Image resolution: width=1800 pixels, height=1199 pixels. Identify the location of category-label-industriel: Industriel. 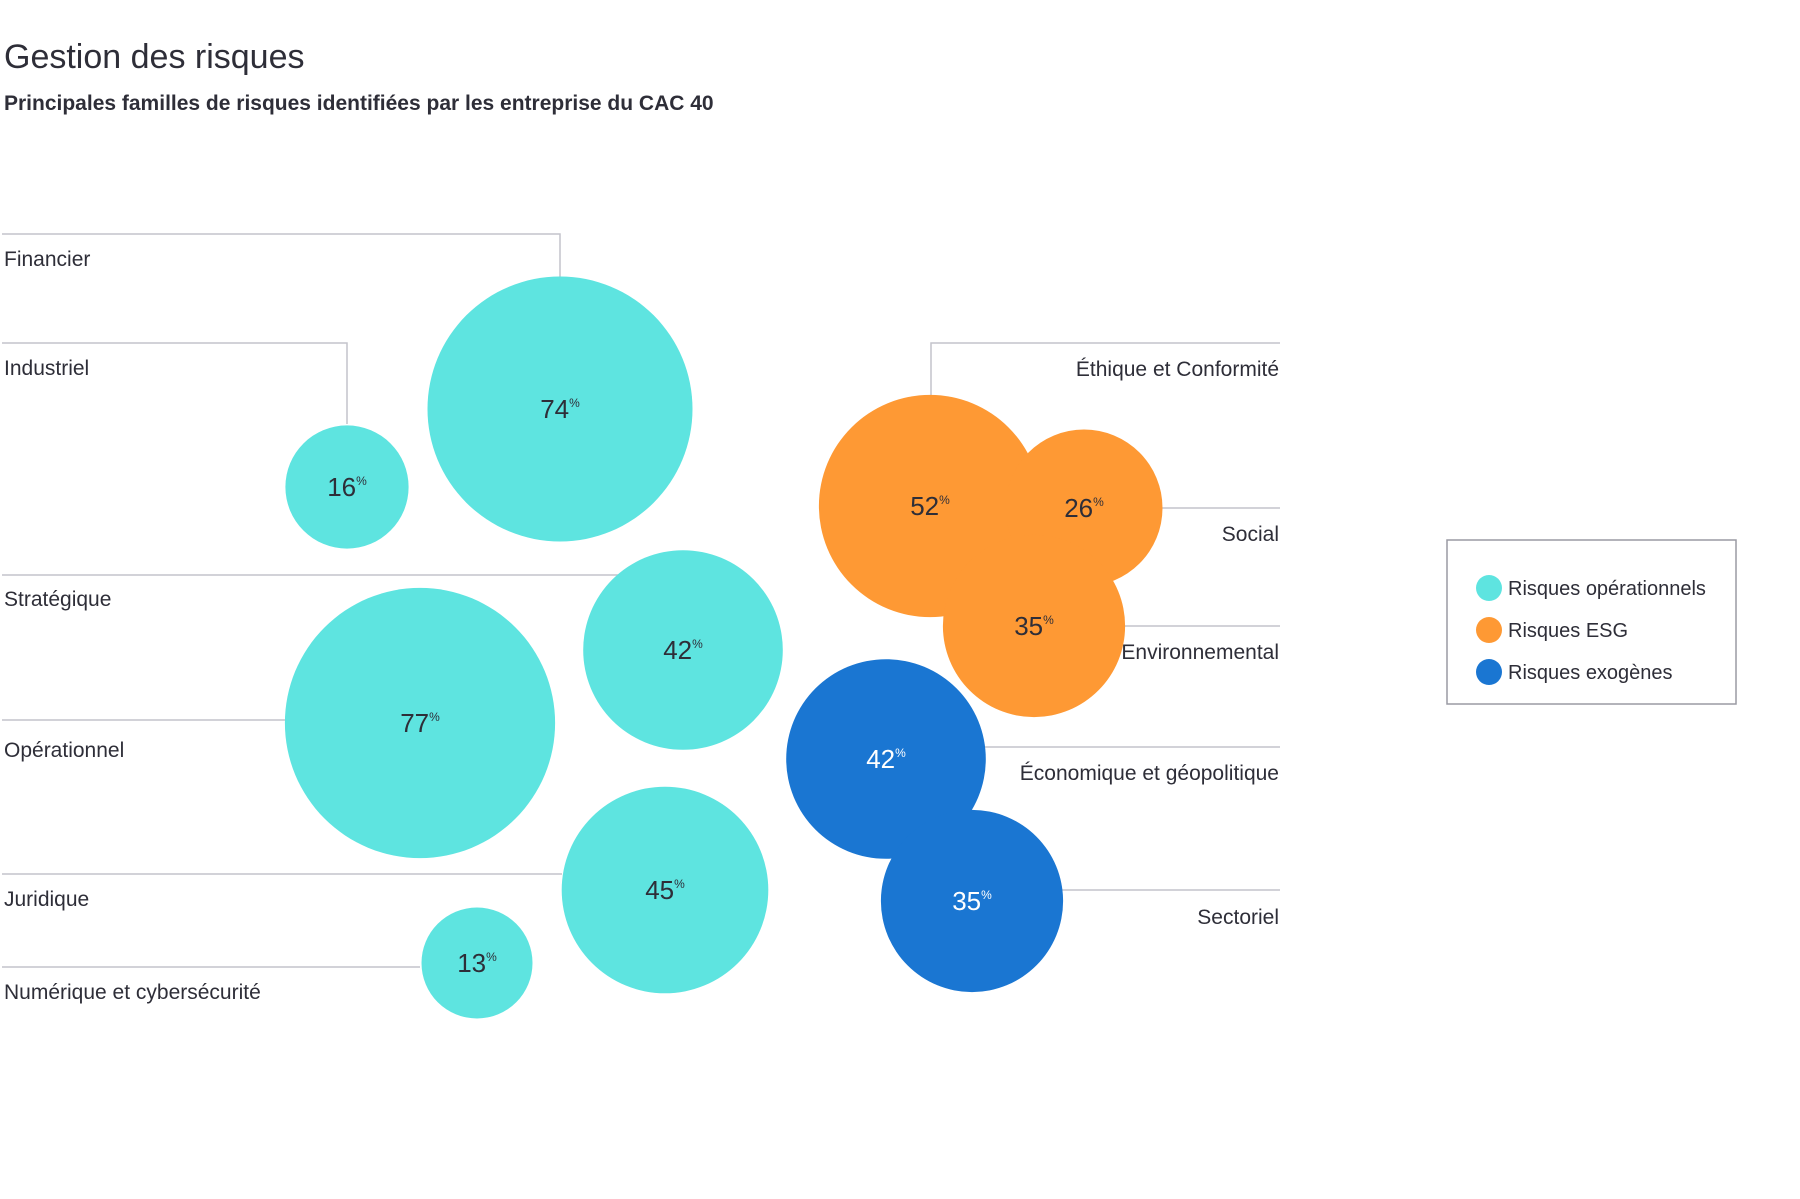
(46, 368).